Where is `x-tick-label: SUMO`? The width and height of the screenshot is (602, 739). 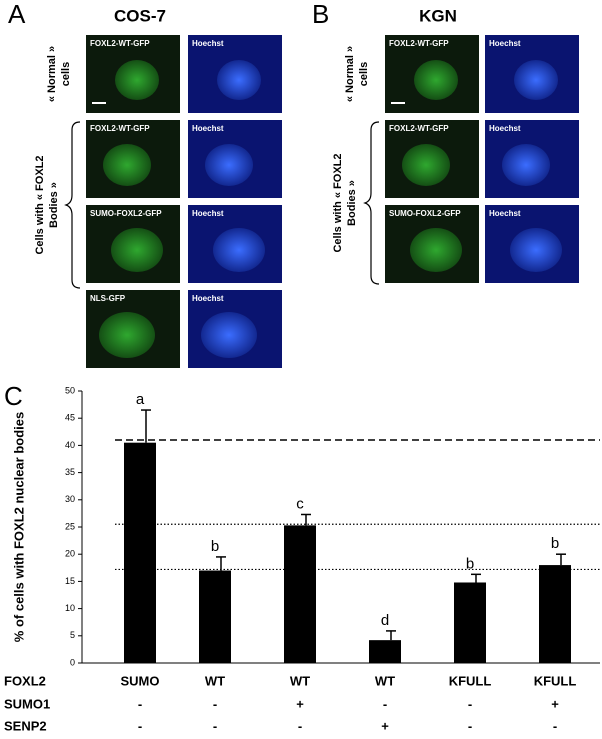 x-tick-label: SUMO is located at coordinates (140, 680).